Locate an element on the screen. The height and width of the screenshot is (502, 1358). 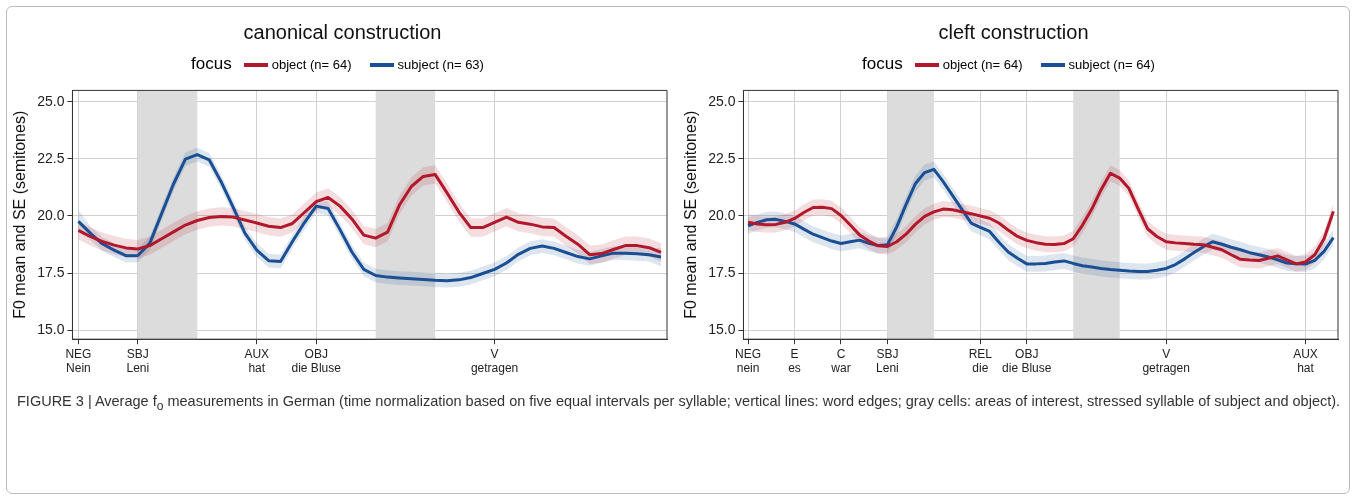
caption: FIGURE 3 | Average f$_{o}$ measurements in German (time normalization based on five equal intervals per syllable; vertical lines: word edges; gray cells: areas of interest, stressed syllable of subject and object). is located at coordinates (679, 403).